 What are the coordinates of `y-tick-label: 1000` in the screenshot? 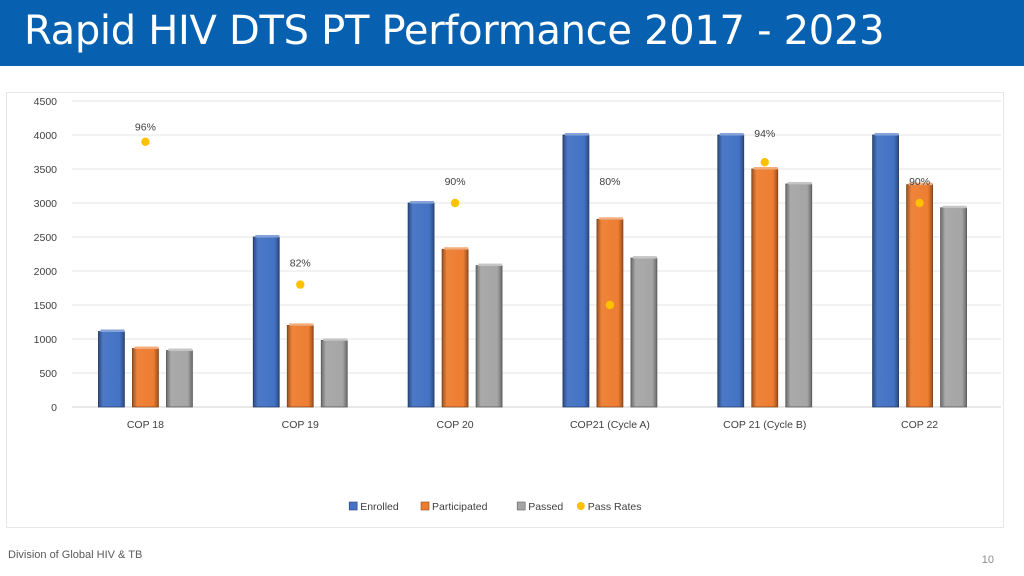 It's located at (46, 340).